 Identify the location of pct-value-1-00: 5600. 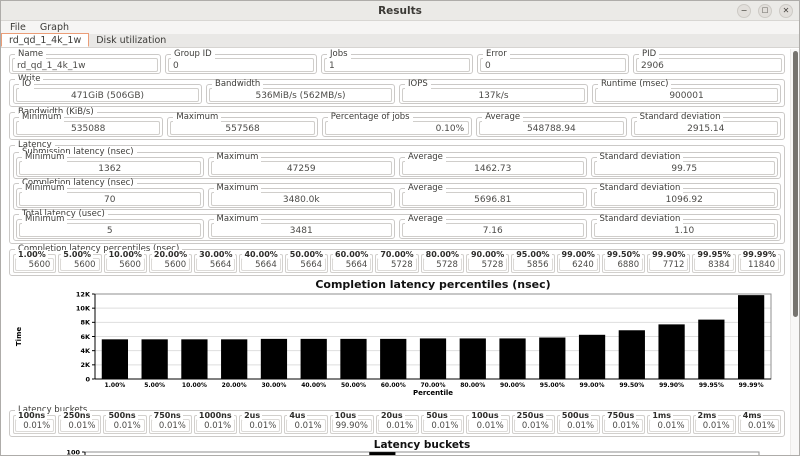
(35, 264).